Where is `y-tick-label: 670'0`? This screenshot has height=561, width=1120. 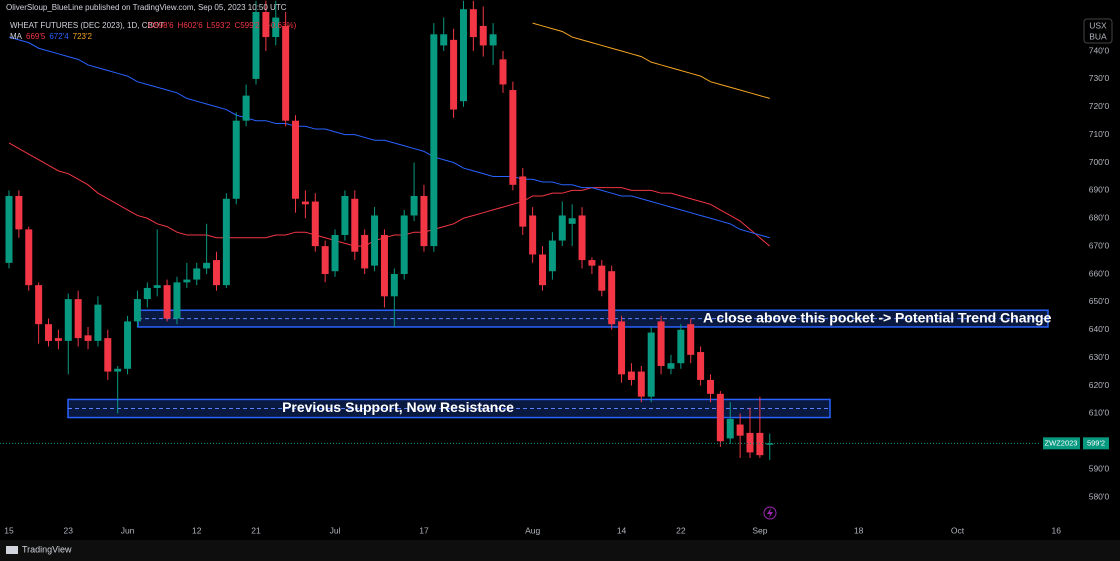 y-tick-label: 670'0 is located at coordinates (1099, 245).